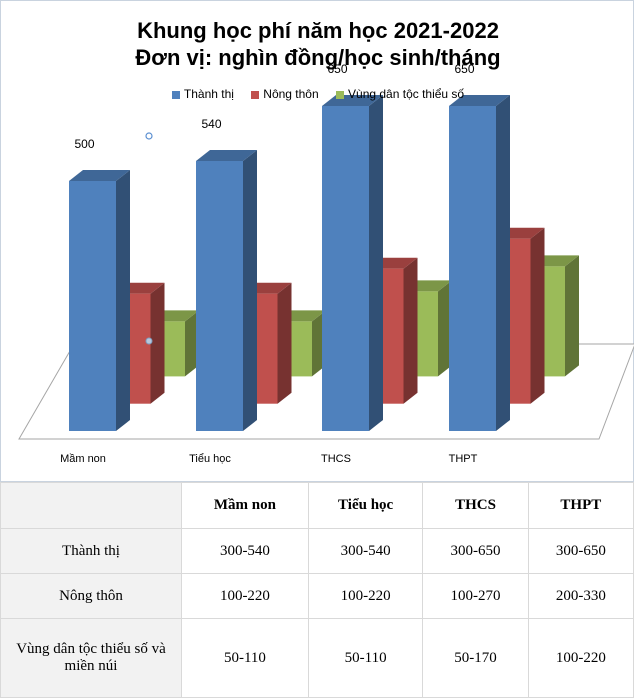  What do you see at coordinates (91, 658) in the screenshot?
I see `table-row-label: Vùng dân tộc thiểu số và miền núi` at bounding box center [91, 658].